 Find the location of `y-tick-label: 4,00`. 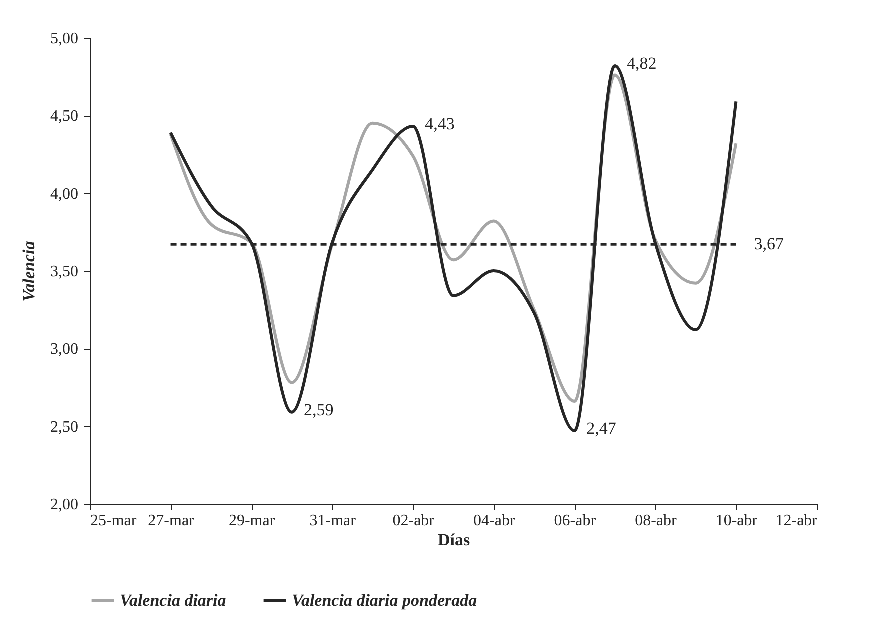

y-tick-label: 4,00 is located at coordinates (64, 194).